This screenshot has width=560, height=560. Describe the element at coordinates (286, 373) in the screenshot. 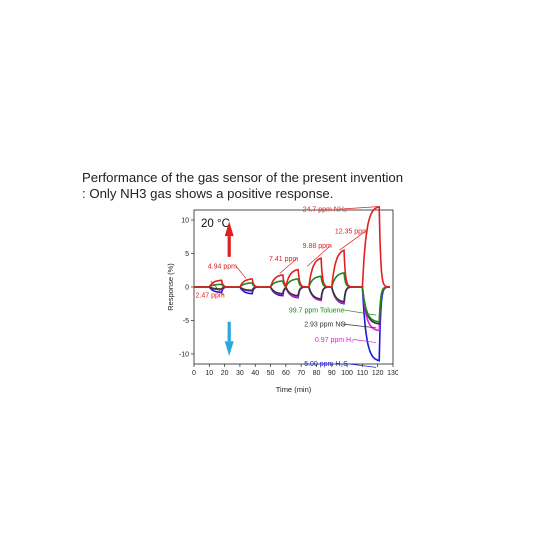

I see `x-tick-label: 60` at that location.